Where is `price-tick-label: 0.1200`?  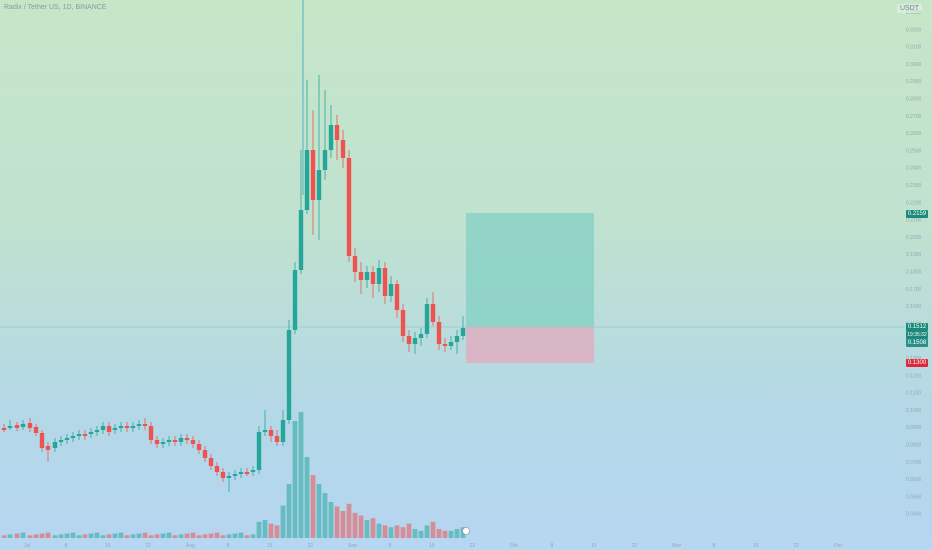 price-tick-label: 0.1200 is located at coordinates (914, 376).